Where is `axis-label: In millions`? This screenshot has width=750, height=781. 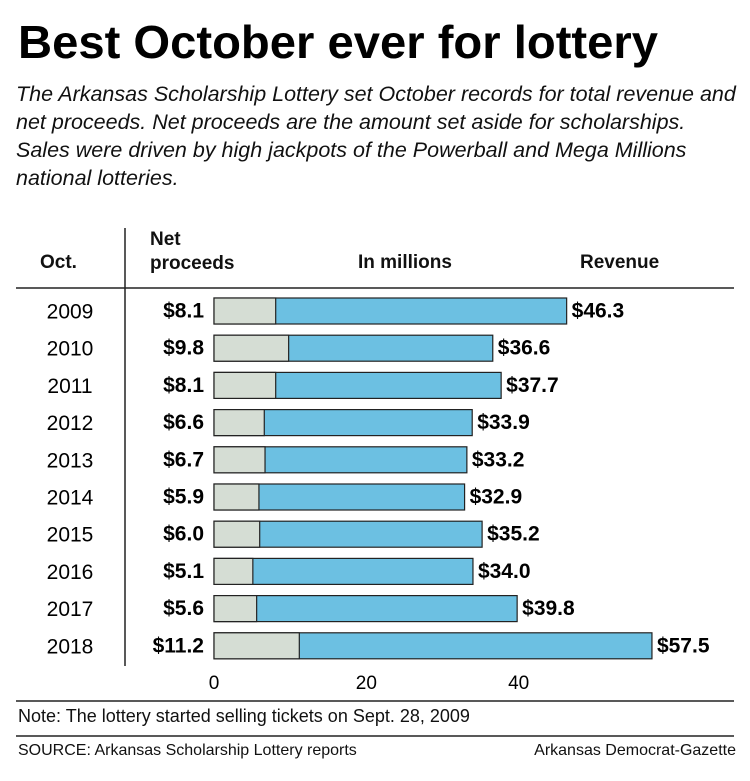 axis-label: In millions is located at coordinates (405, 262).